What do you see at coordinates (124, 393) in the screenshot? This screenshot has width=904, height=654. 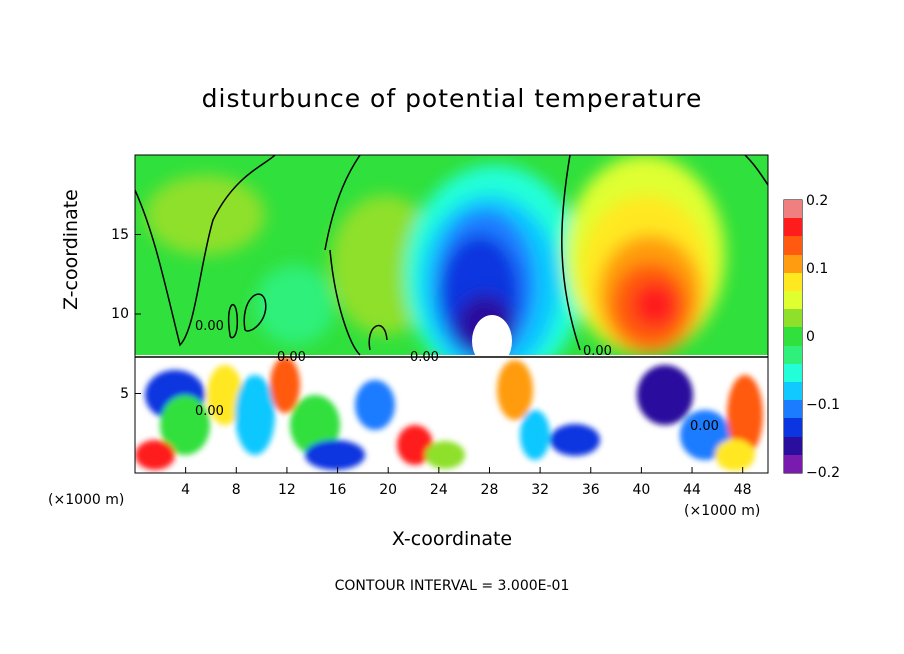 I see `y-tick-label: 5` at bounding box center [124, 393].